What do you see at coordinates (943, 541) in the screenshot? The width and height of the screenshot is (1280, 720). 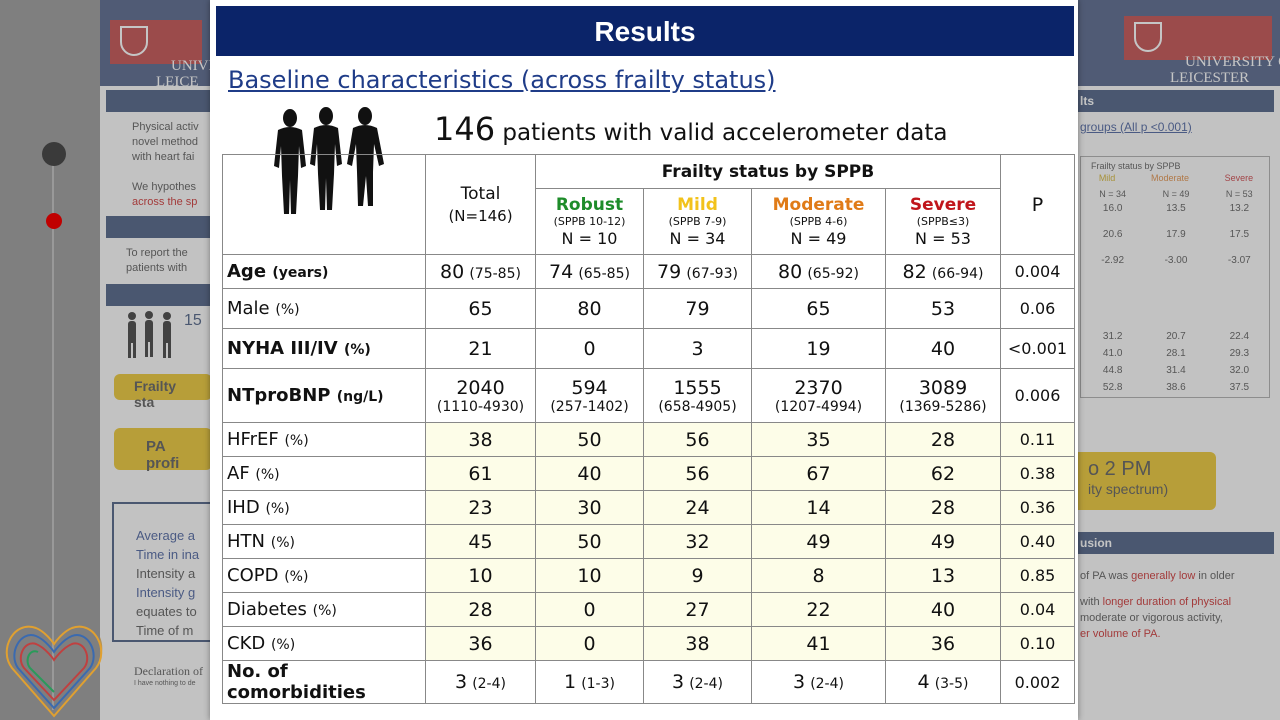 I see `table-cell: 49` at bounding box center [943, 541].